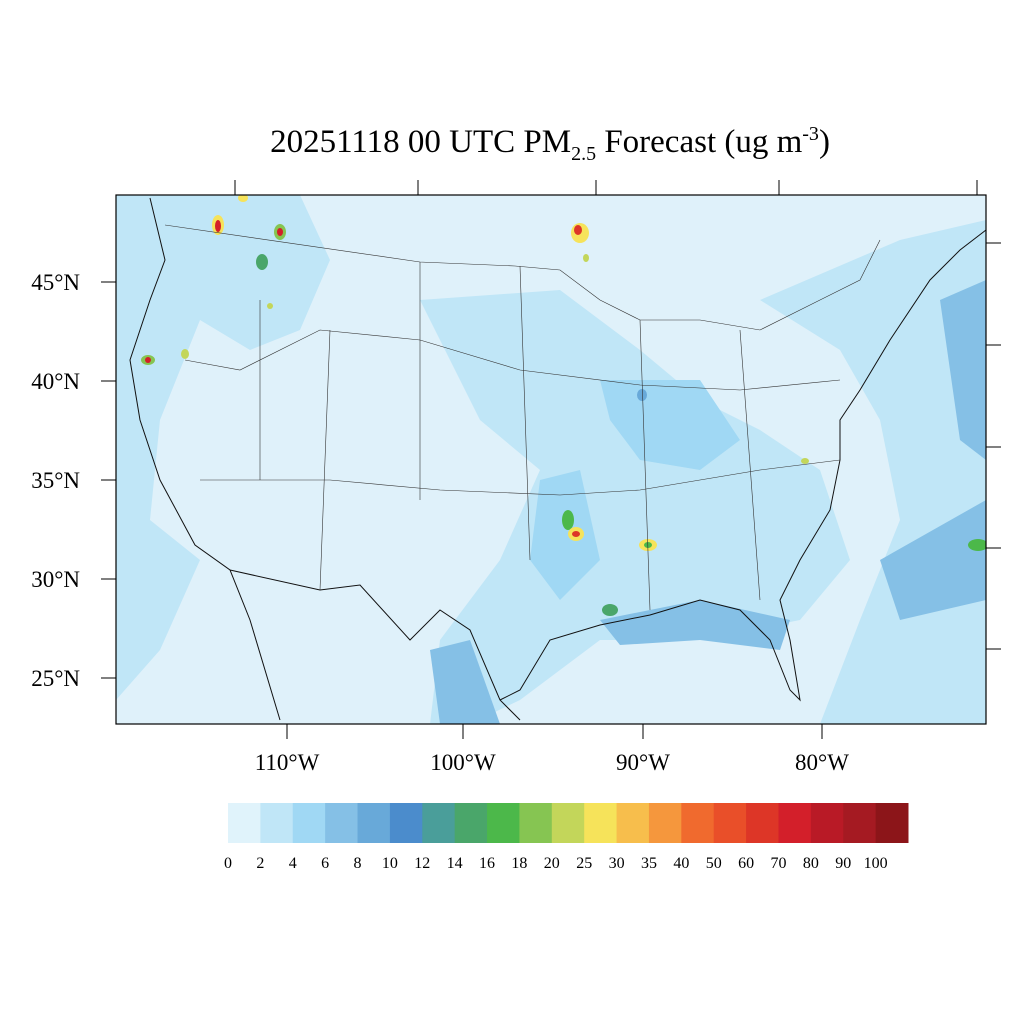 The width and height of the screenshot is (1024, 1029). I want to click on colorbar-label: 35, so click(649, 863).